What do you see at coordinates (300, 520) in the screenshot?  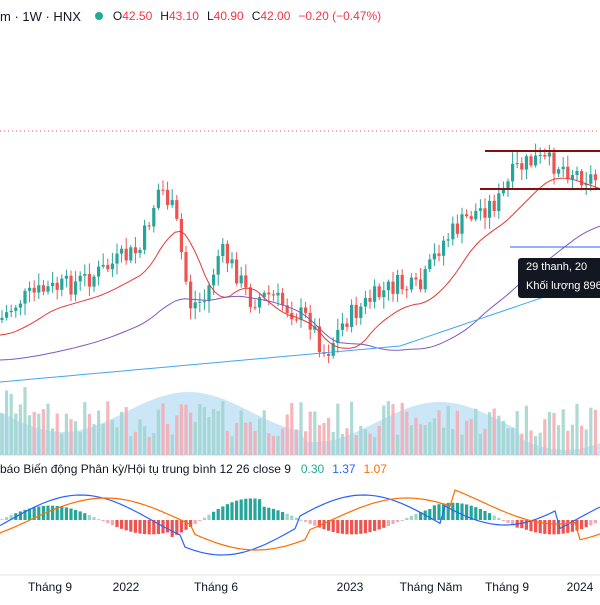 I see `signal-line` at bounding box center [300, 520].